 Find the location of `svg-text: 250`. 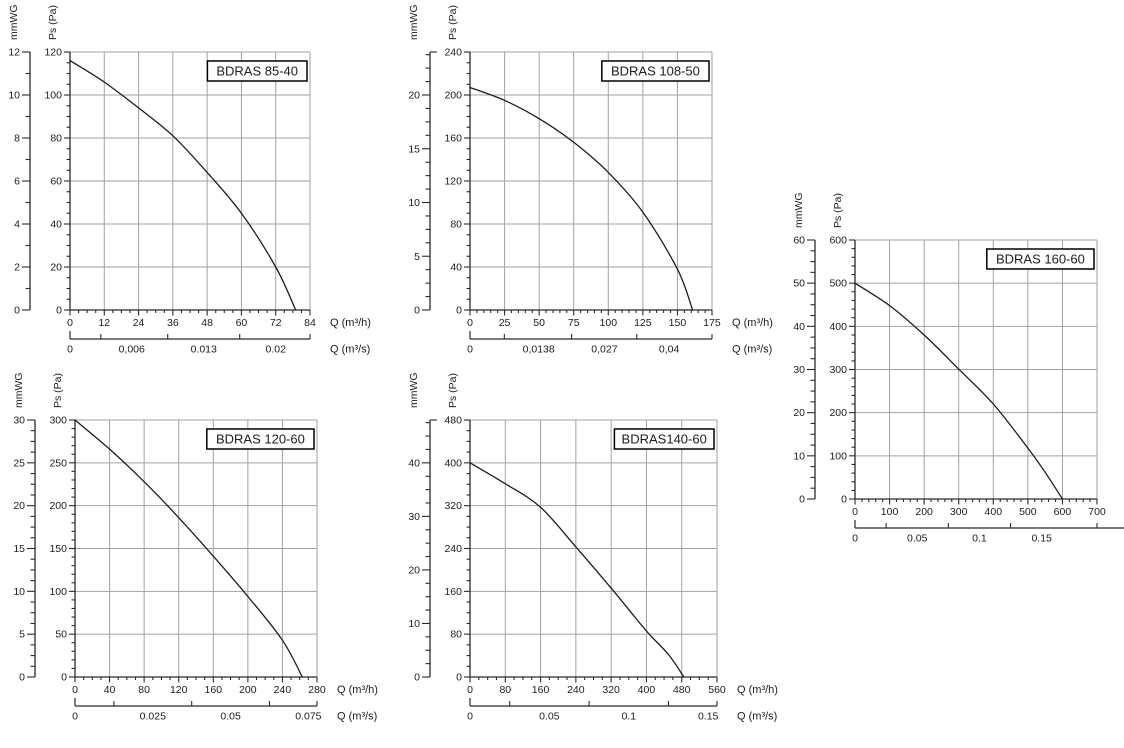

svg-text: 250 is located at coordinates (58, 463).